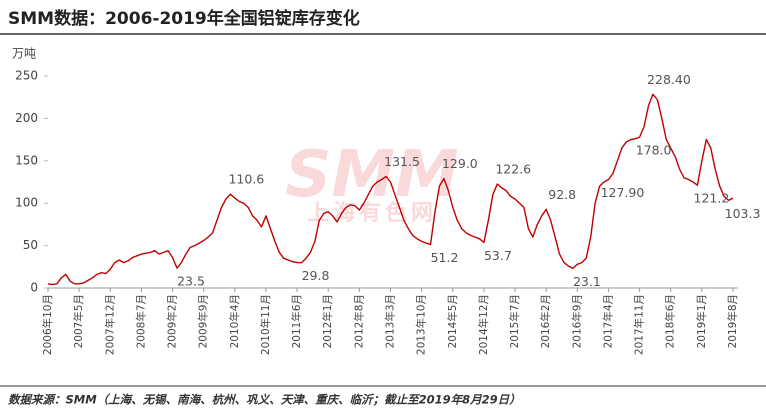 This screenshot has width=766, height=417. What do you see at coordinates (296, 321) in the screenshot?
I see `x-tick-label: 2011年6月` at bounding box center [296, 321].